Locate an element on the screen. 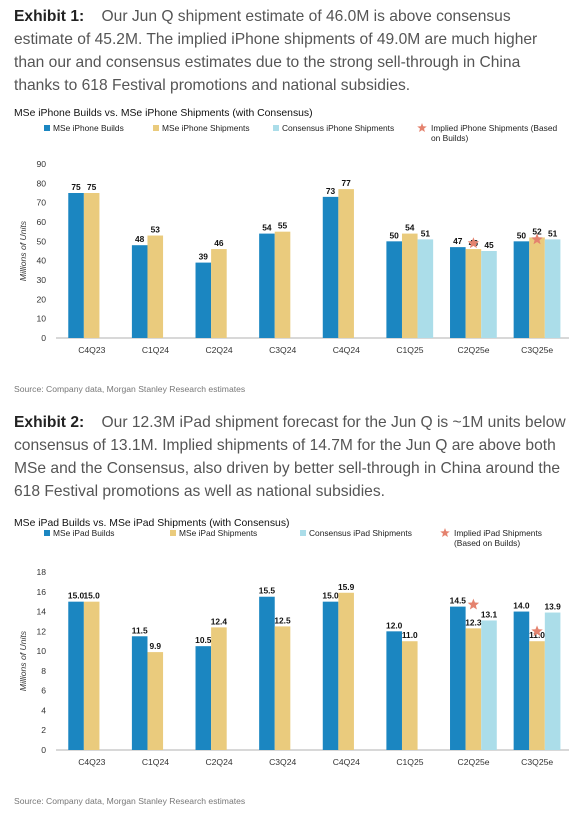 The height and width of the screenshot is (821, 579). y-tick-label: 0 is located at coordinates (43, 750).